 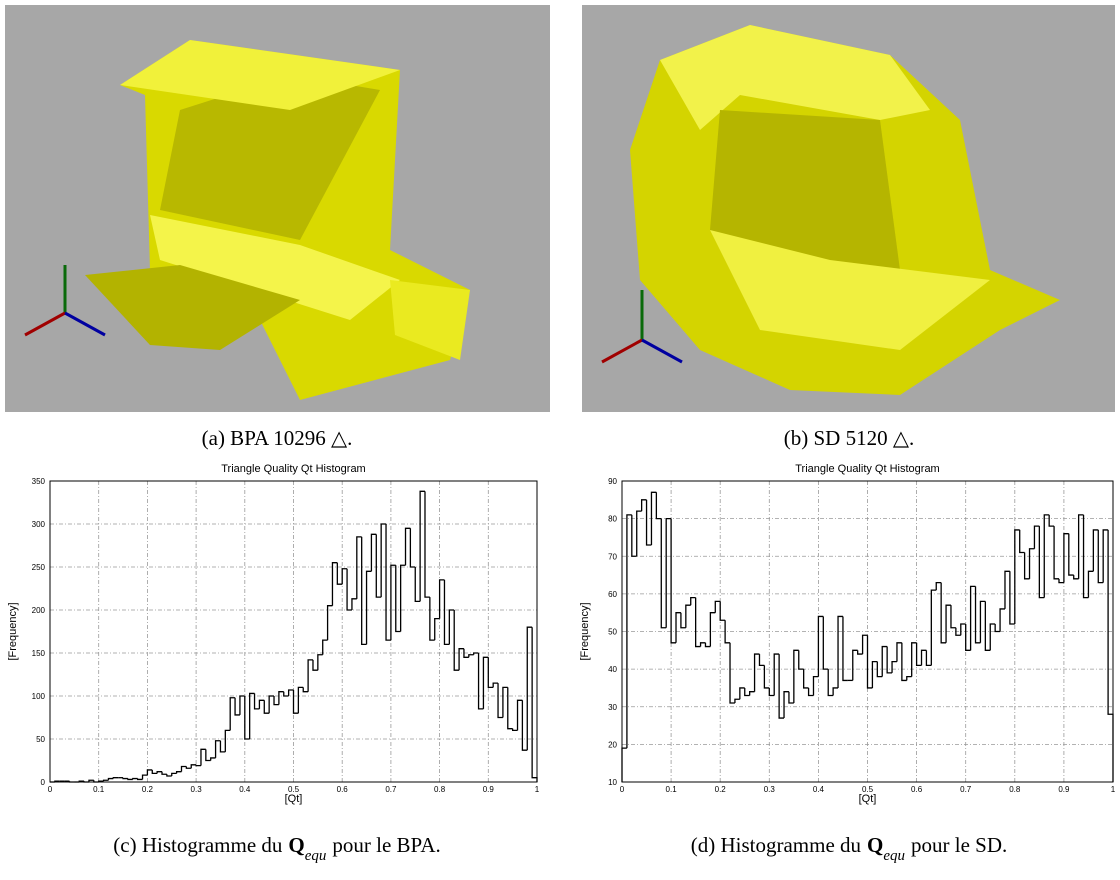 I want to click on caption-symbol: Q, so click(x=875, y=845).